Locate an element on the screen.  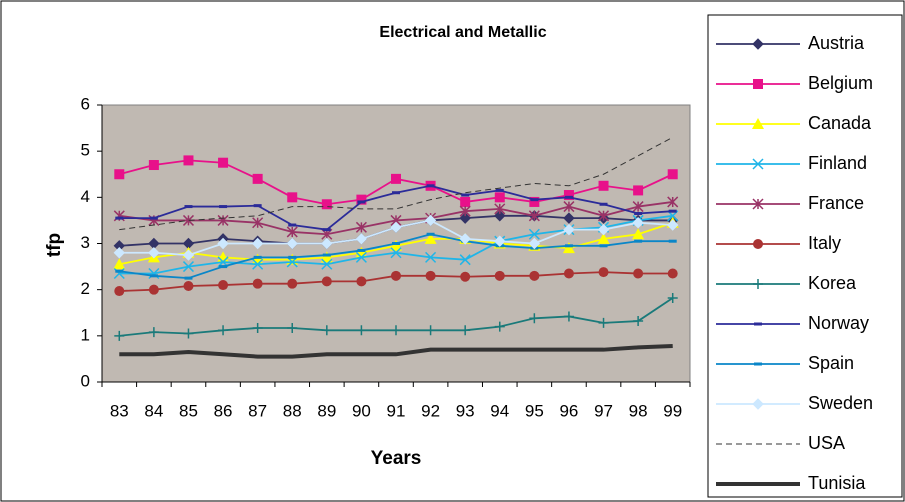
x-tick-label: 90 is located at coordinates (361, 410).